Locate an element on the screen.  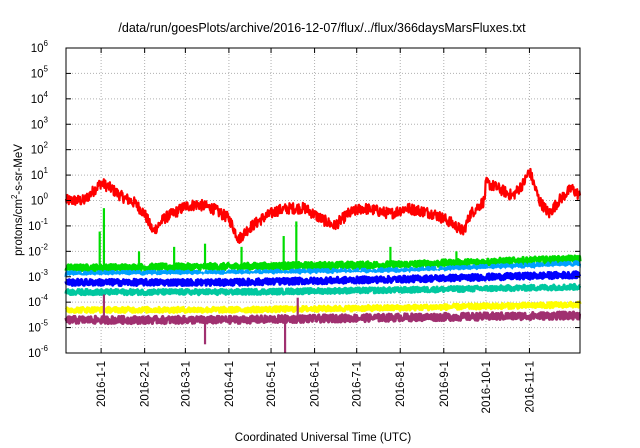
x-tick-label: 2016-8-1 is located at coordinates (401, 384).